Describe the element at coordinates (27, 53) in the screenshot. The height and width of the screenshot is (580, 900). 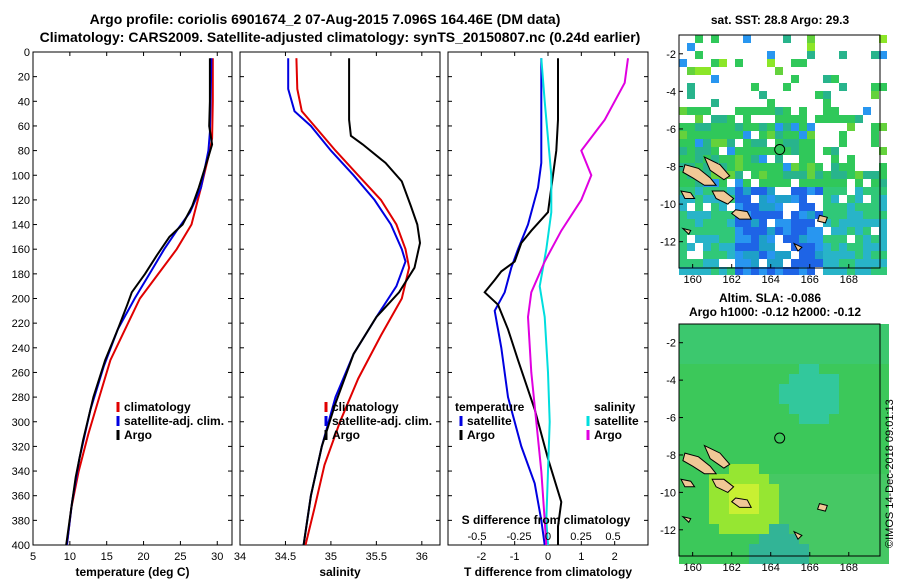
I see `y-tick-label: 0` at that location.